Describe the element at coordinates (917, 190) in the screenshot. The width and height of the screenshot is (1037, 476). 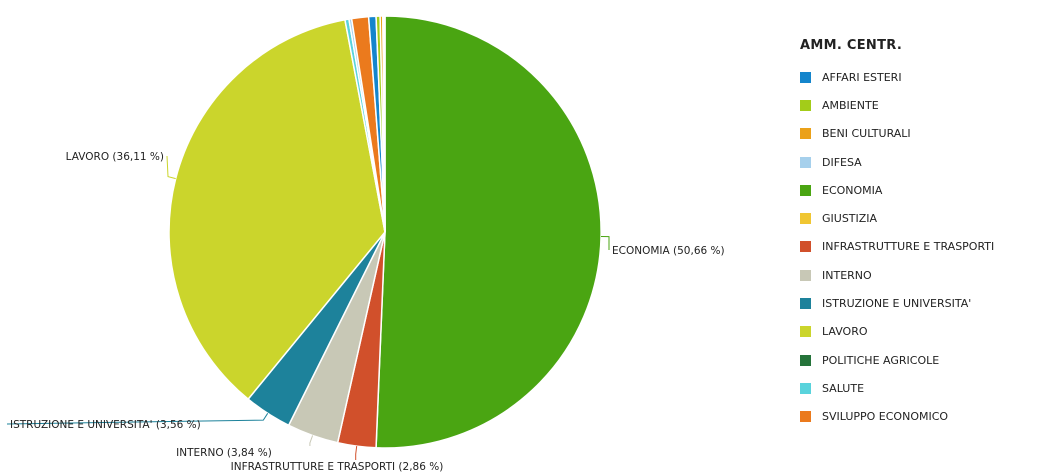
I see `legend-item: ECONOMIA` at that location.